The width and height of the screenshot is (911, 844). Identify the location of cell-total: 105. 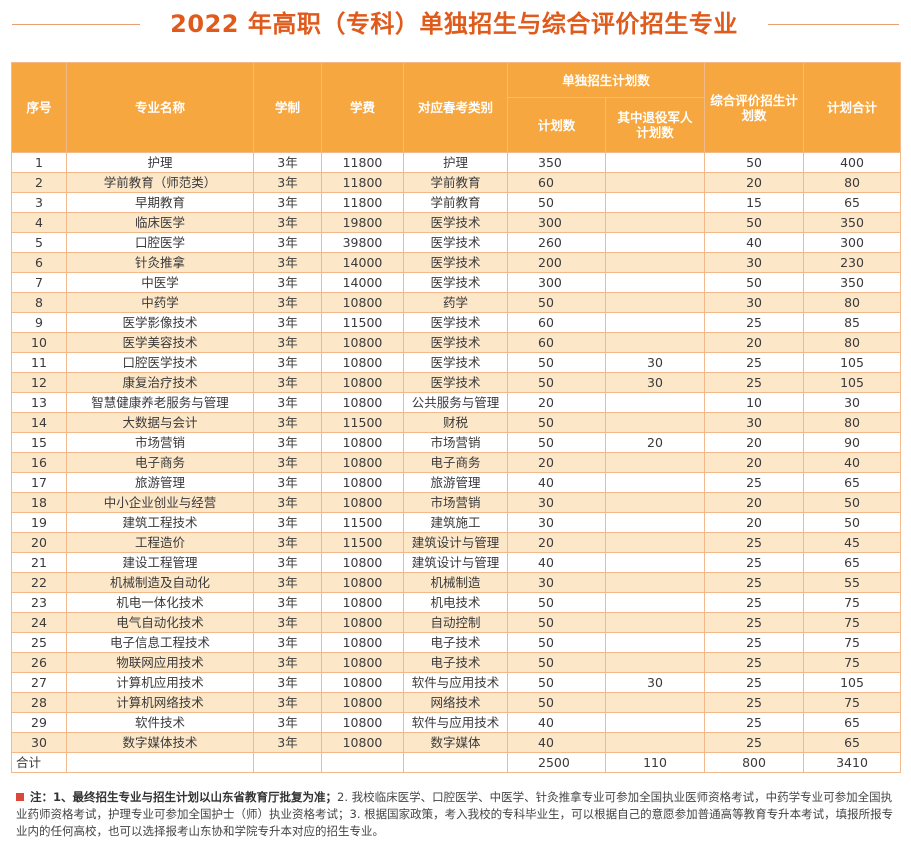
(852, 362).